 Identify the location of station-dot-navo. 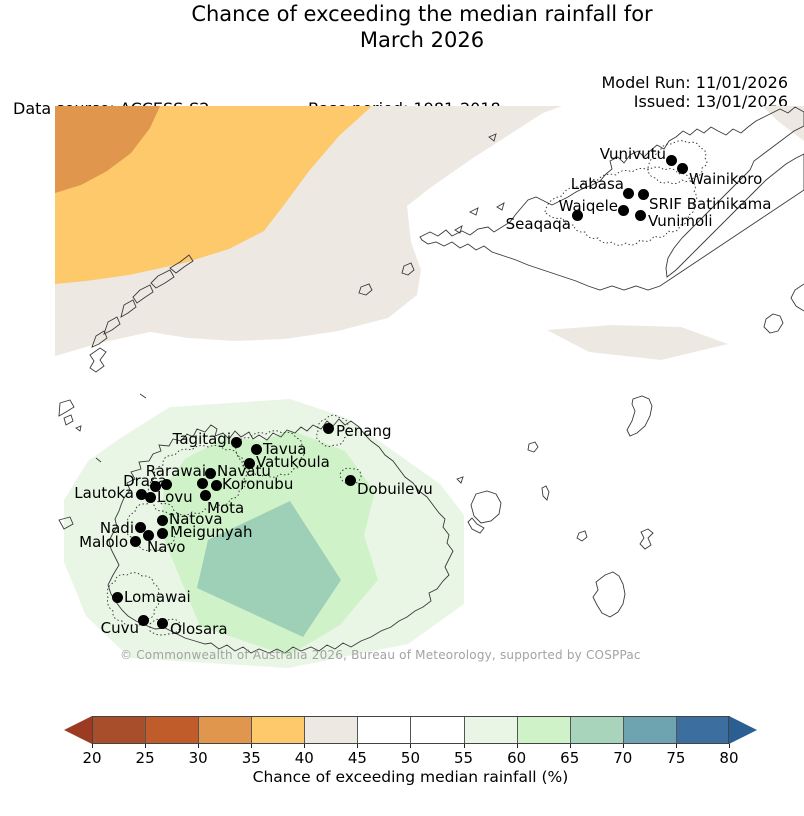
(148, 535).